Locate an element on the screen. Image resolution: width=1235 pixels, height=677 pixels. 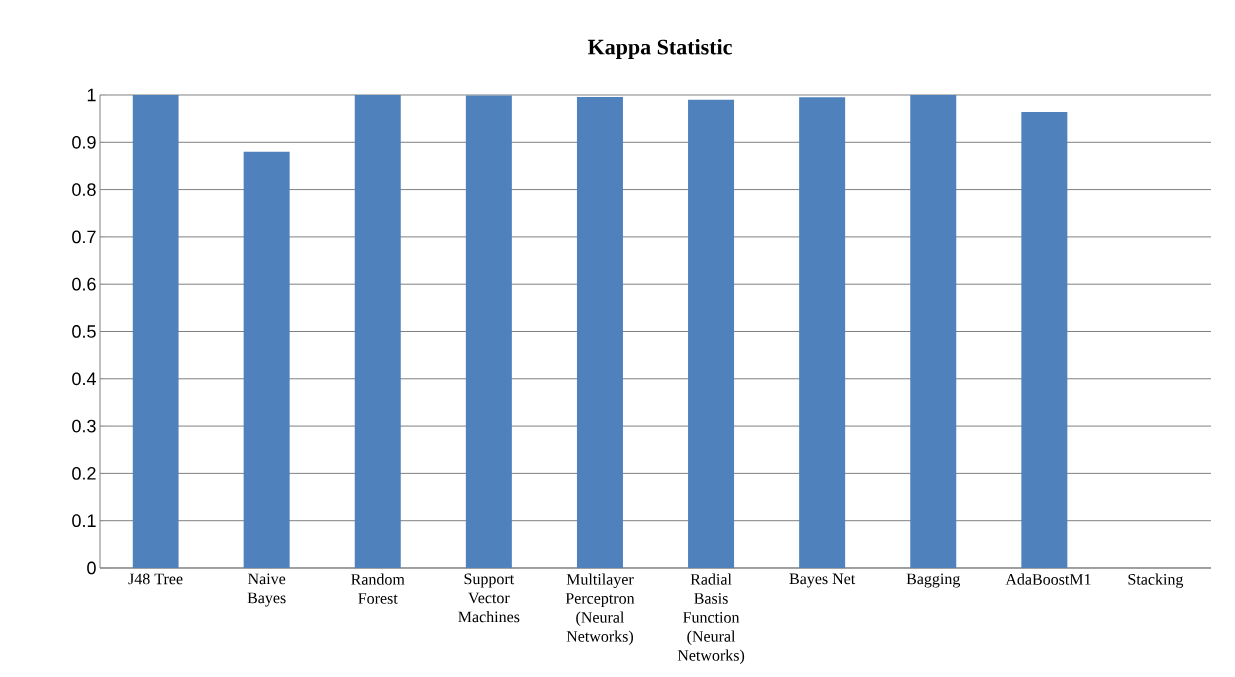
x-tick-label: Stacking is located at coordinates (1156, 581).